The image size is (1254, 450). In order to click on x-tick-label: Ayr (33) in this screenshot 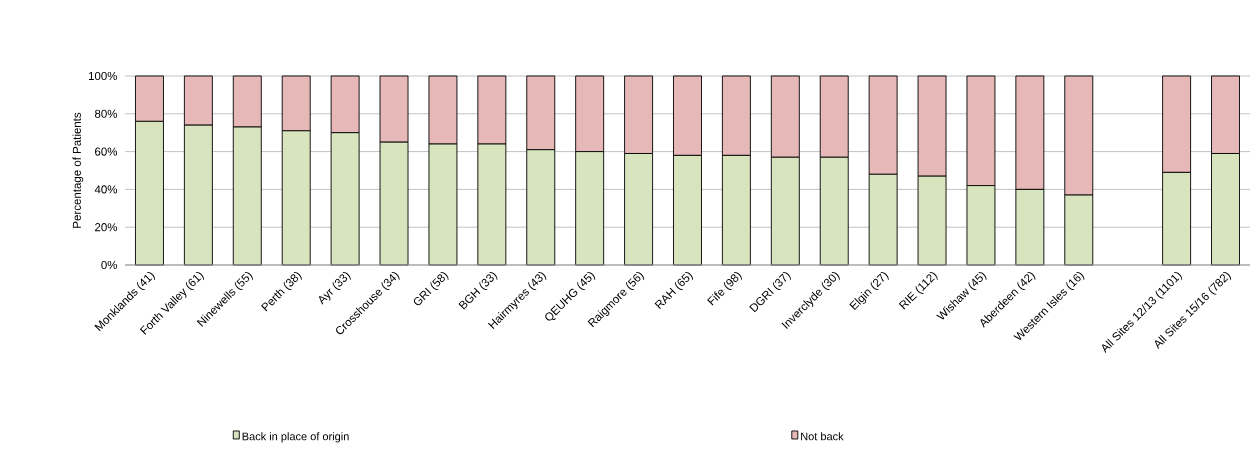, I will do `click(334, 288)`.